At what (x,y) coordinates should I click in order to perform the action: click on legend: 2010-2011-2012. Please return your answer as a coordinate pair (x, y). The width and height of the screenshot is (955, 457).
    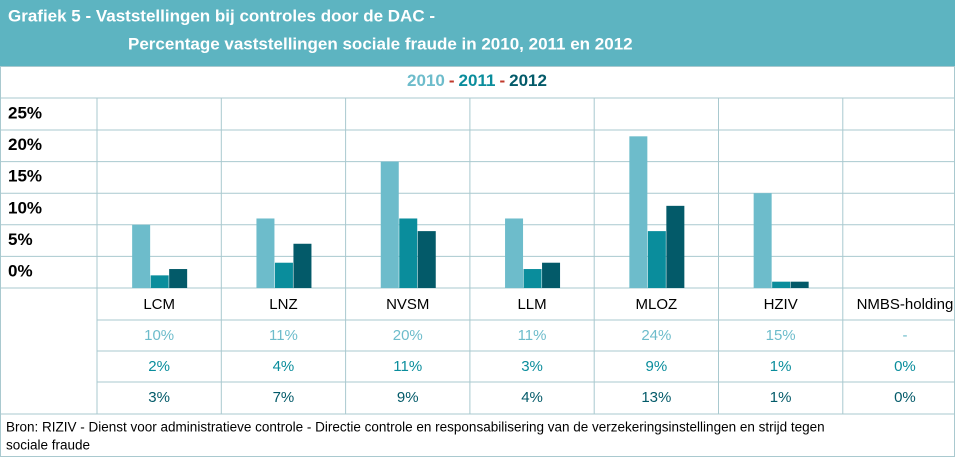
    Looking at the image, I should click on (477, 80).